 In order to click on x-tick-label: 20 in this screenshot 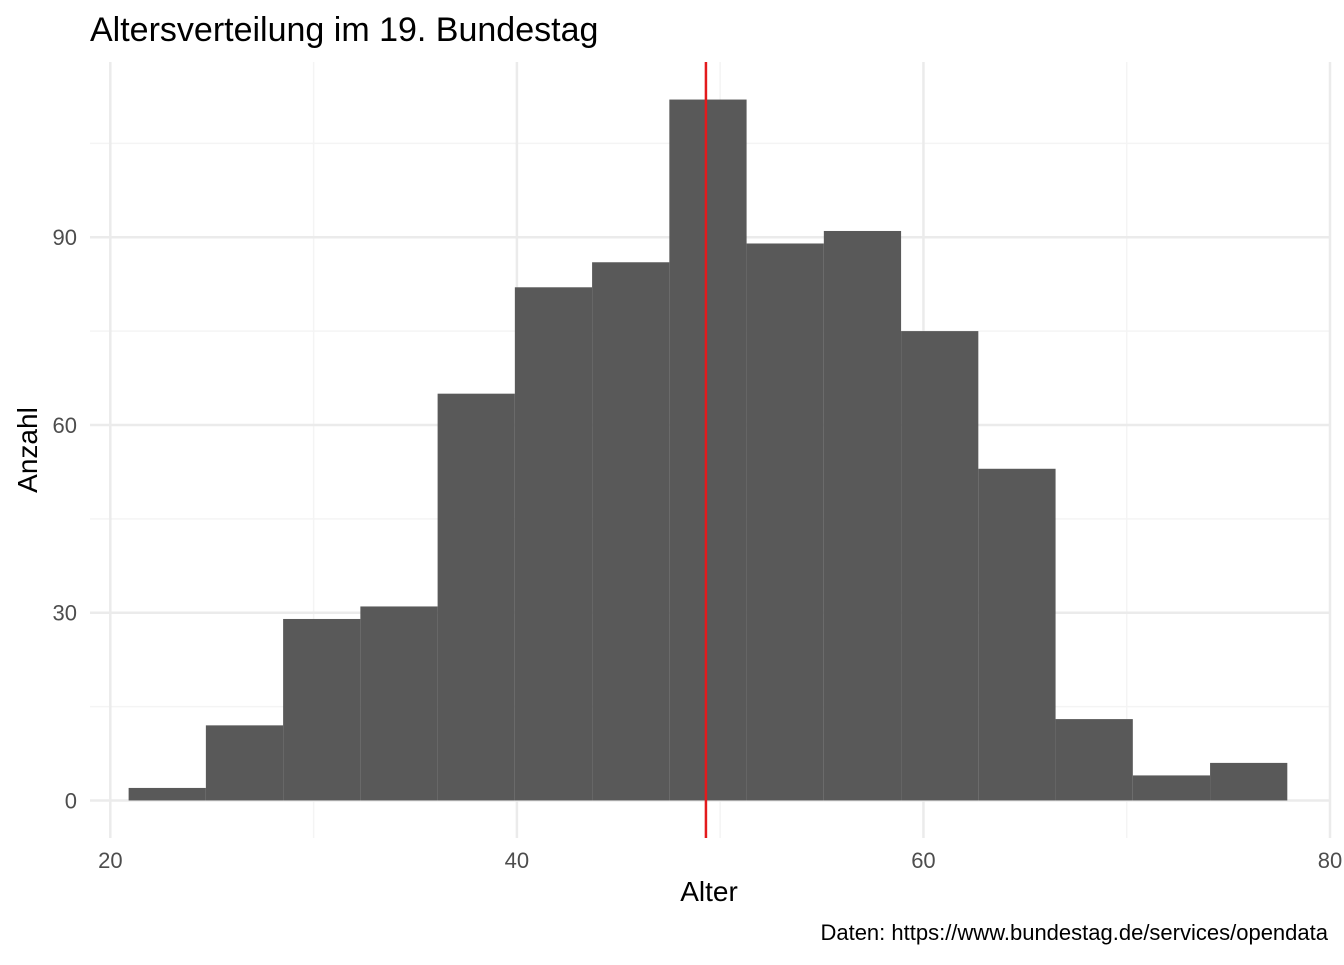, I will do `click(110, 860)`.